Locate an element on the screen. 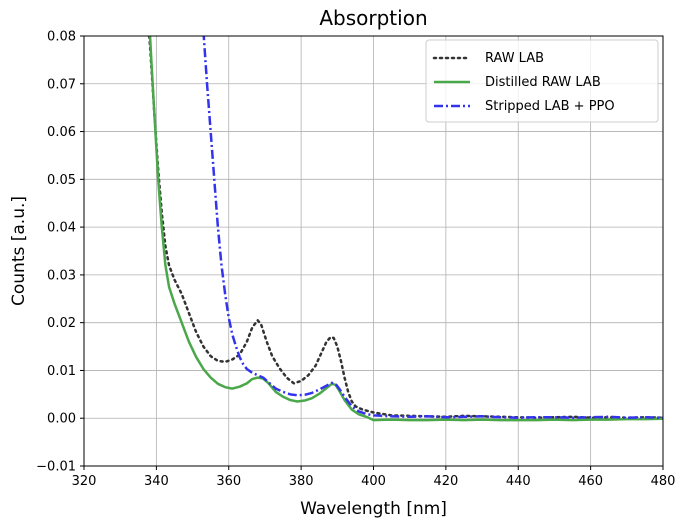 This screenshot has height=522, width=678. y-tick-label: 0.04 is located at coordinates (61, 228).